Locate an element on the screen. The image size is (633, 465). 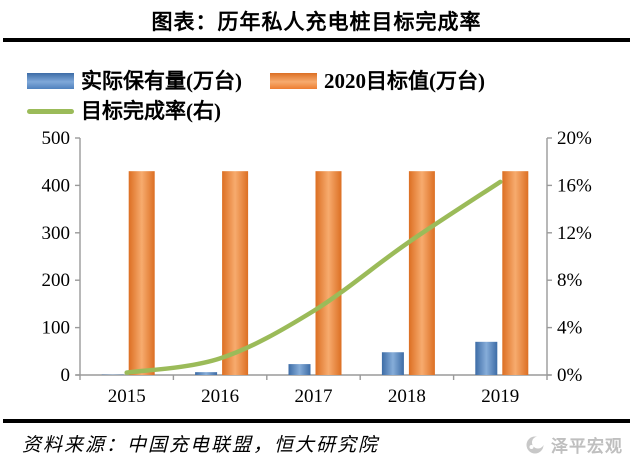
legend-swatch-rate is located at coordinates (50, 111).